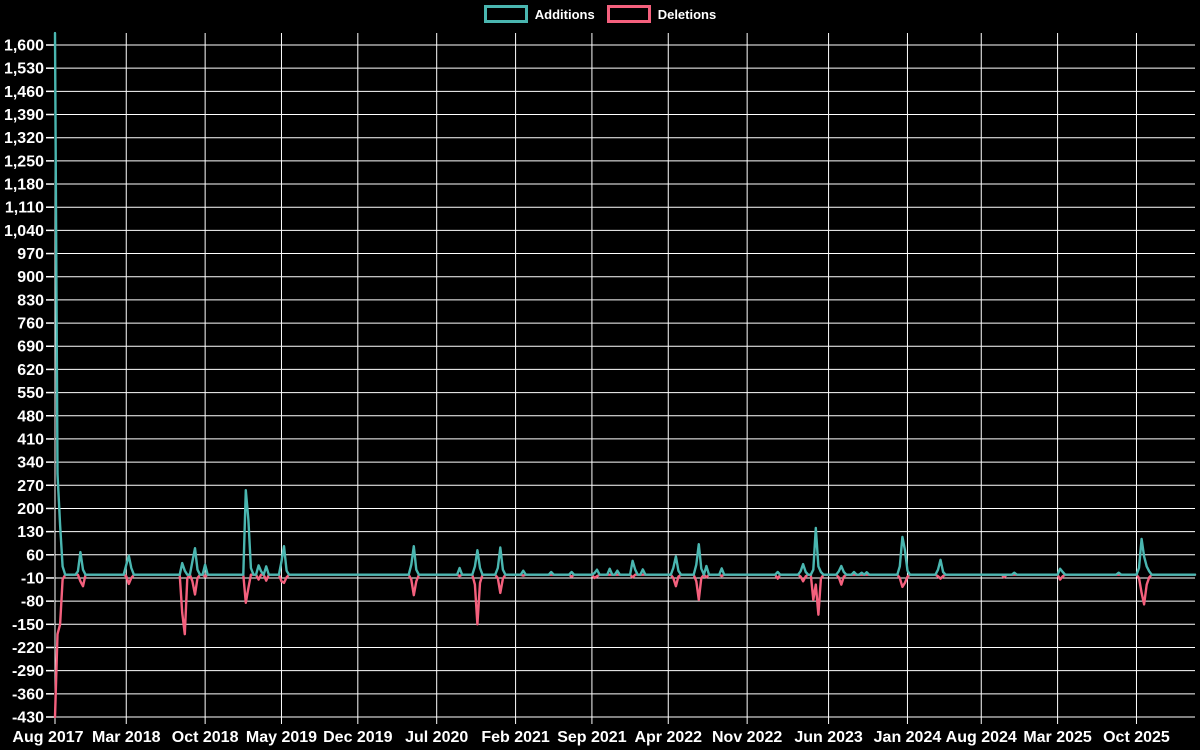  What do you see at coordinates (24, 115) in the screenshot?
I see `y-tick-label: 1,390` at bounding box center [24, 115].